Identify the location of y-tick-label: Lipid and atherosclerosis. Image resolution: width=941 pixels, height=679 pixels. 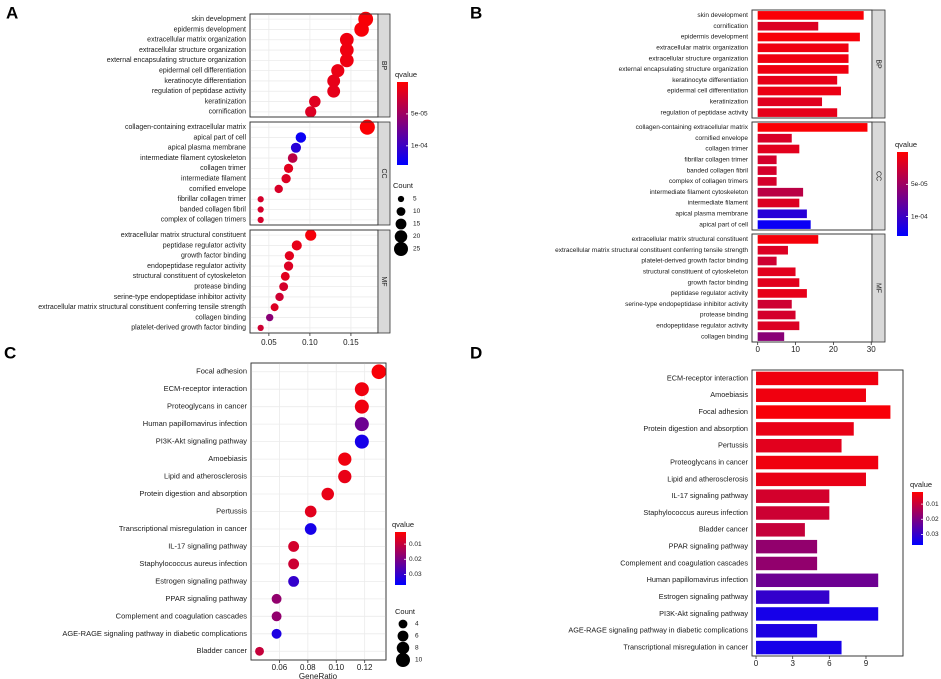
(707, 478).